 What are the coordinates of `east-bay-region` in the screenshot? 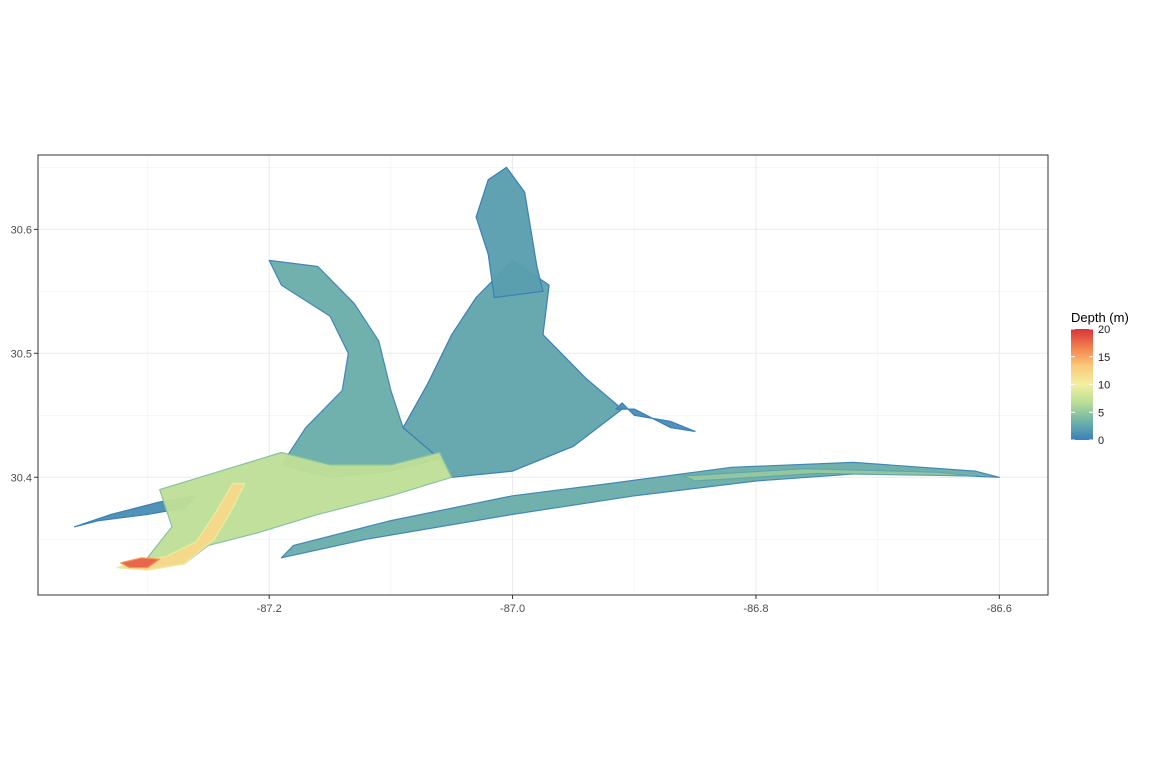 It's located at (512, 368).